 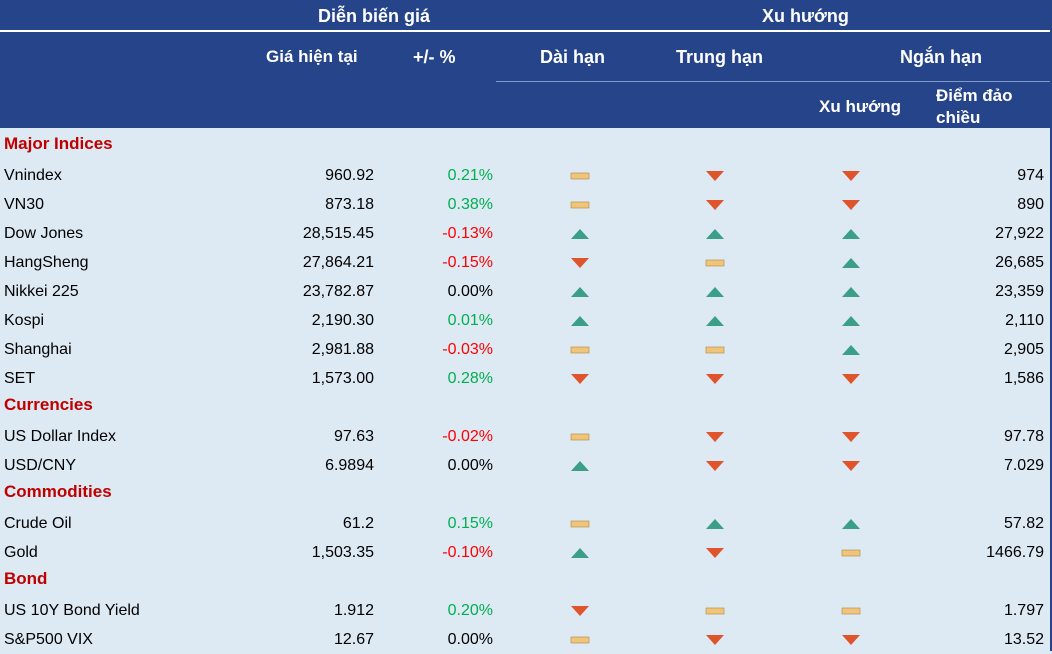 What do you see at coordinates (470, 204) in the screenshot?
I see `percent-change: 0.38%` at bounding box center [470, 204].